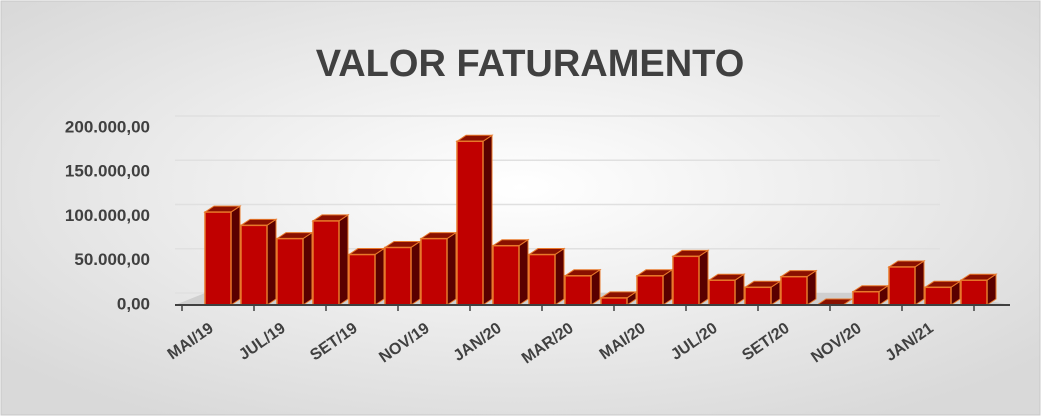 This screenshot has width=1041, height=416. What do you see at coordinates (112, 259) in the screenshot?
I see `y-tick-label: 50.000,00` at bounding box center [112, 259].